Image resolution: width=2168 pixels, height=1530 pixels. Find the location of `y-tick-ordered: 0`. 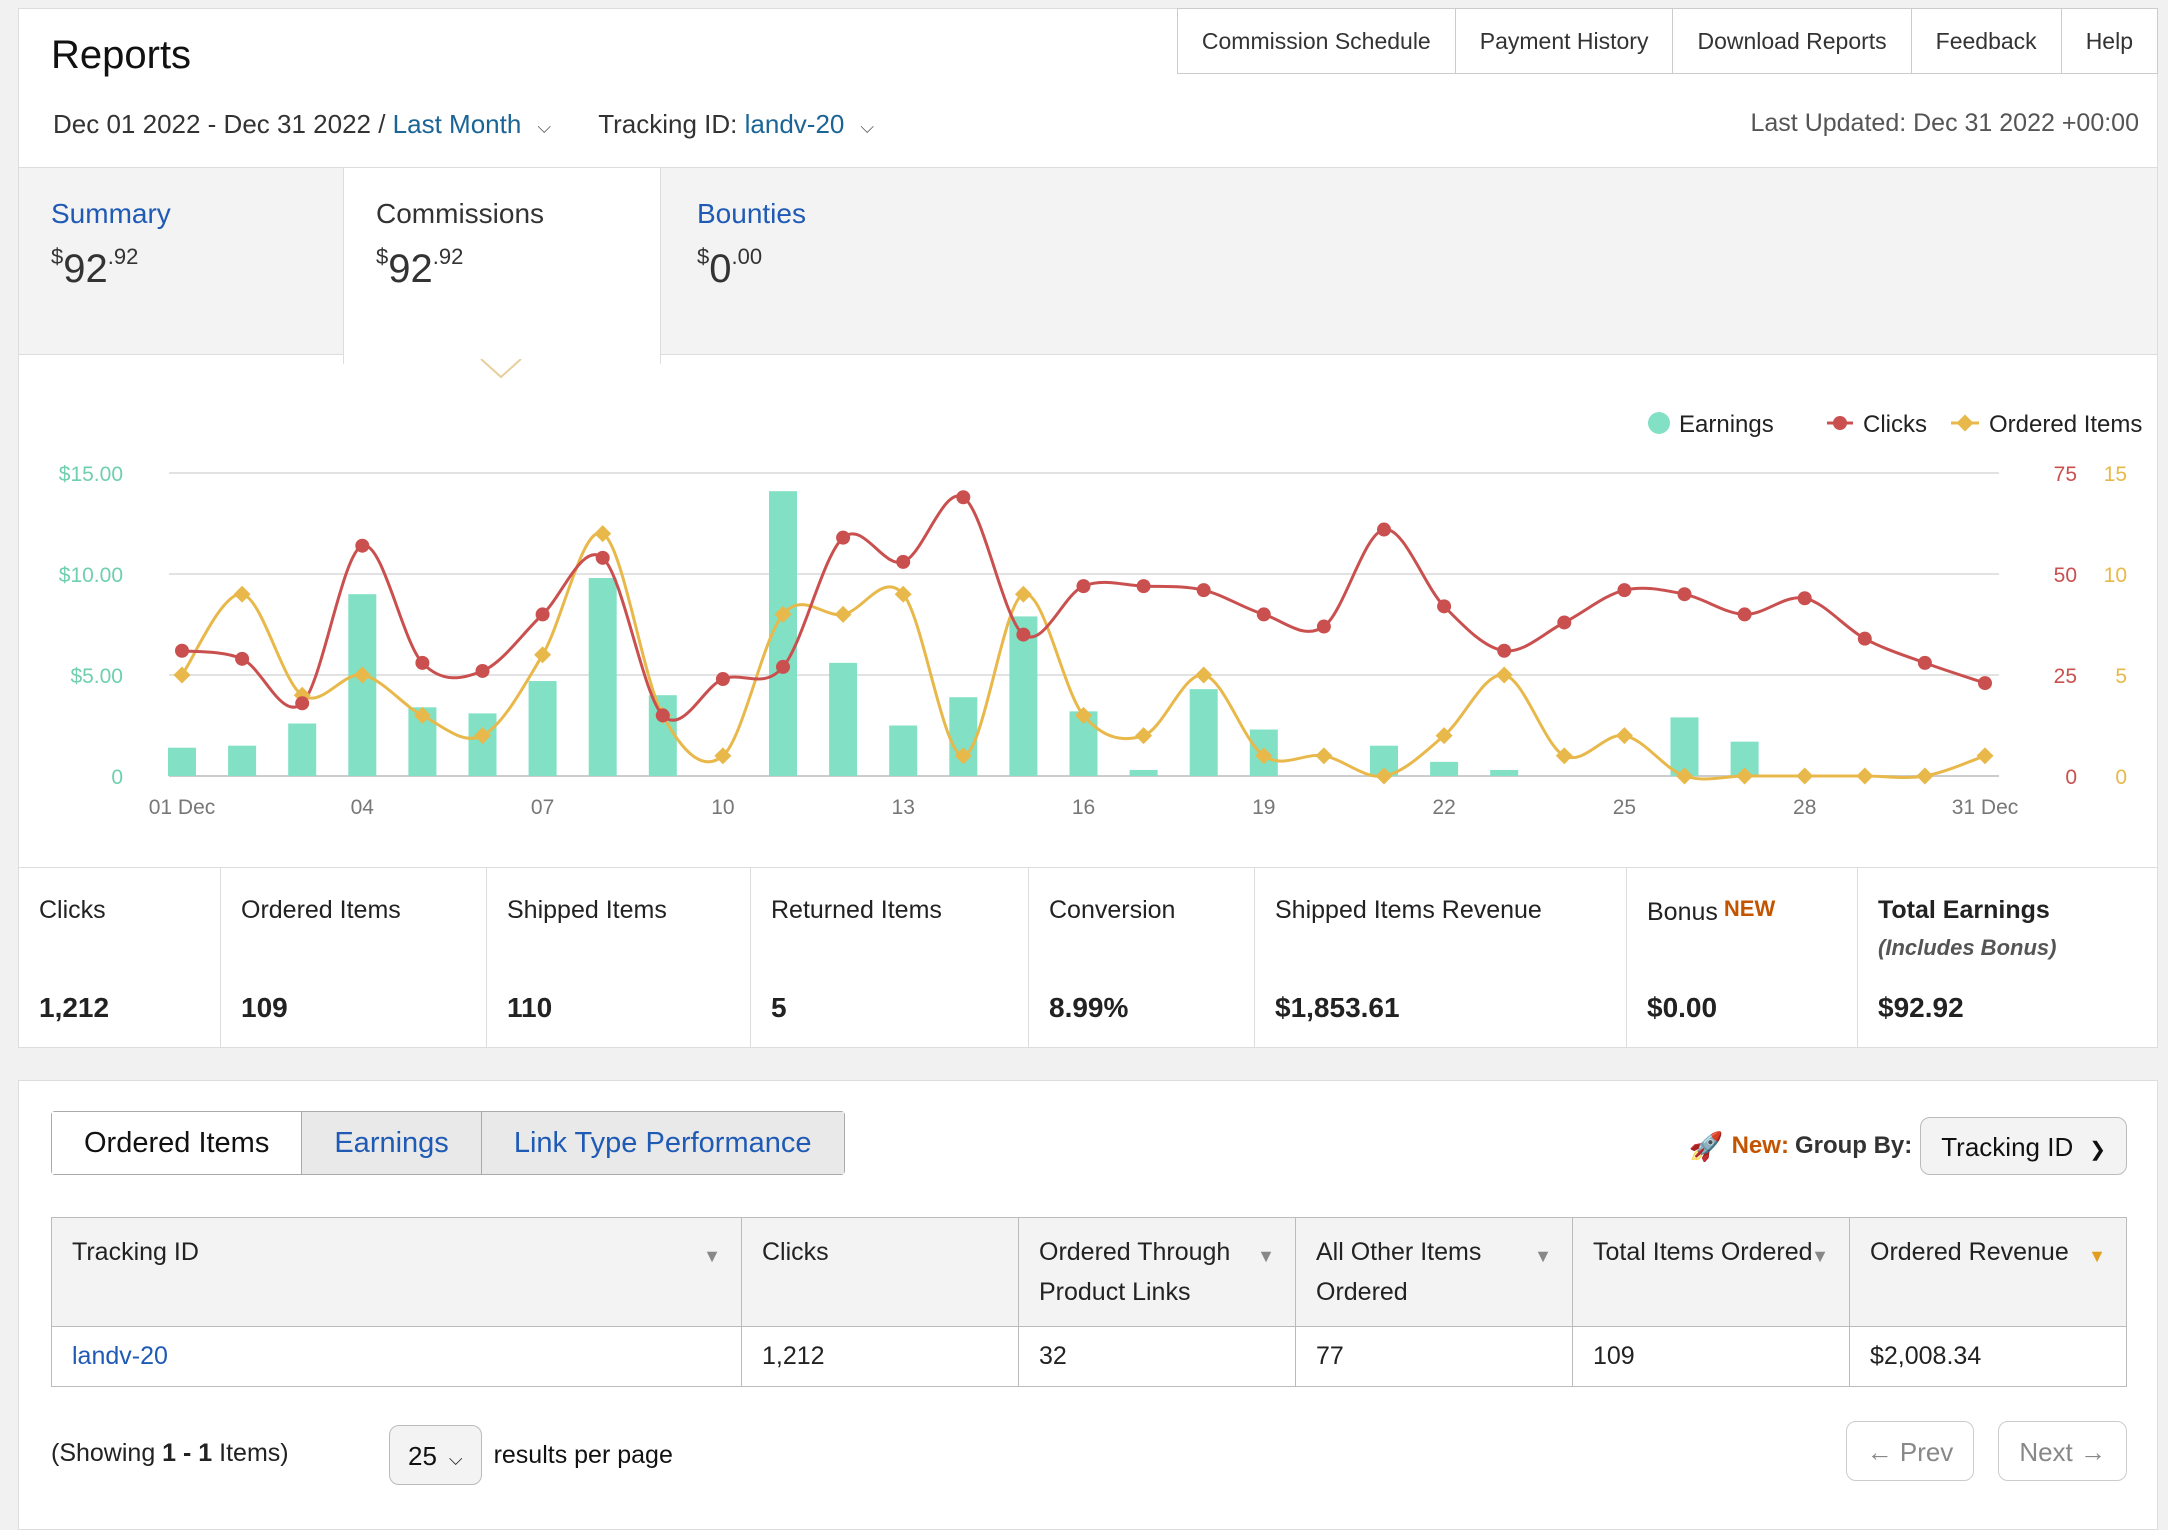

y-tick-ordered: 0 is located at coordinates (2121, 777).